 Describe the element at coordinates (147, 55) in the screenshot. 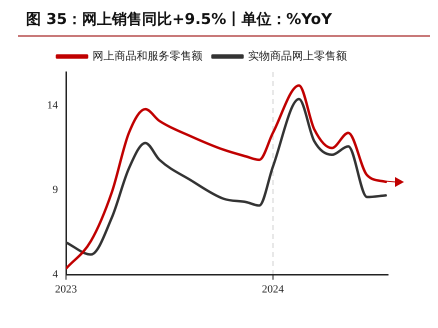

I see `legend-label: 网上商品和服务零售额` at that location.